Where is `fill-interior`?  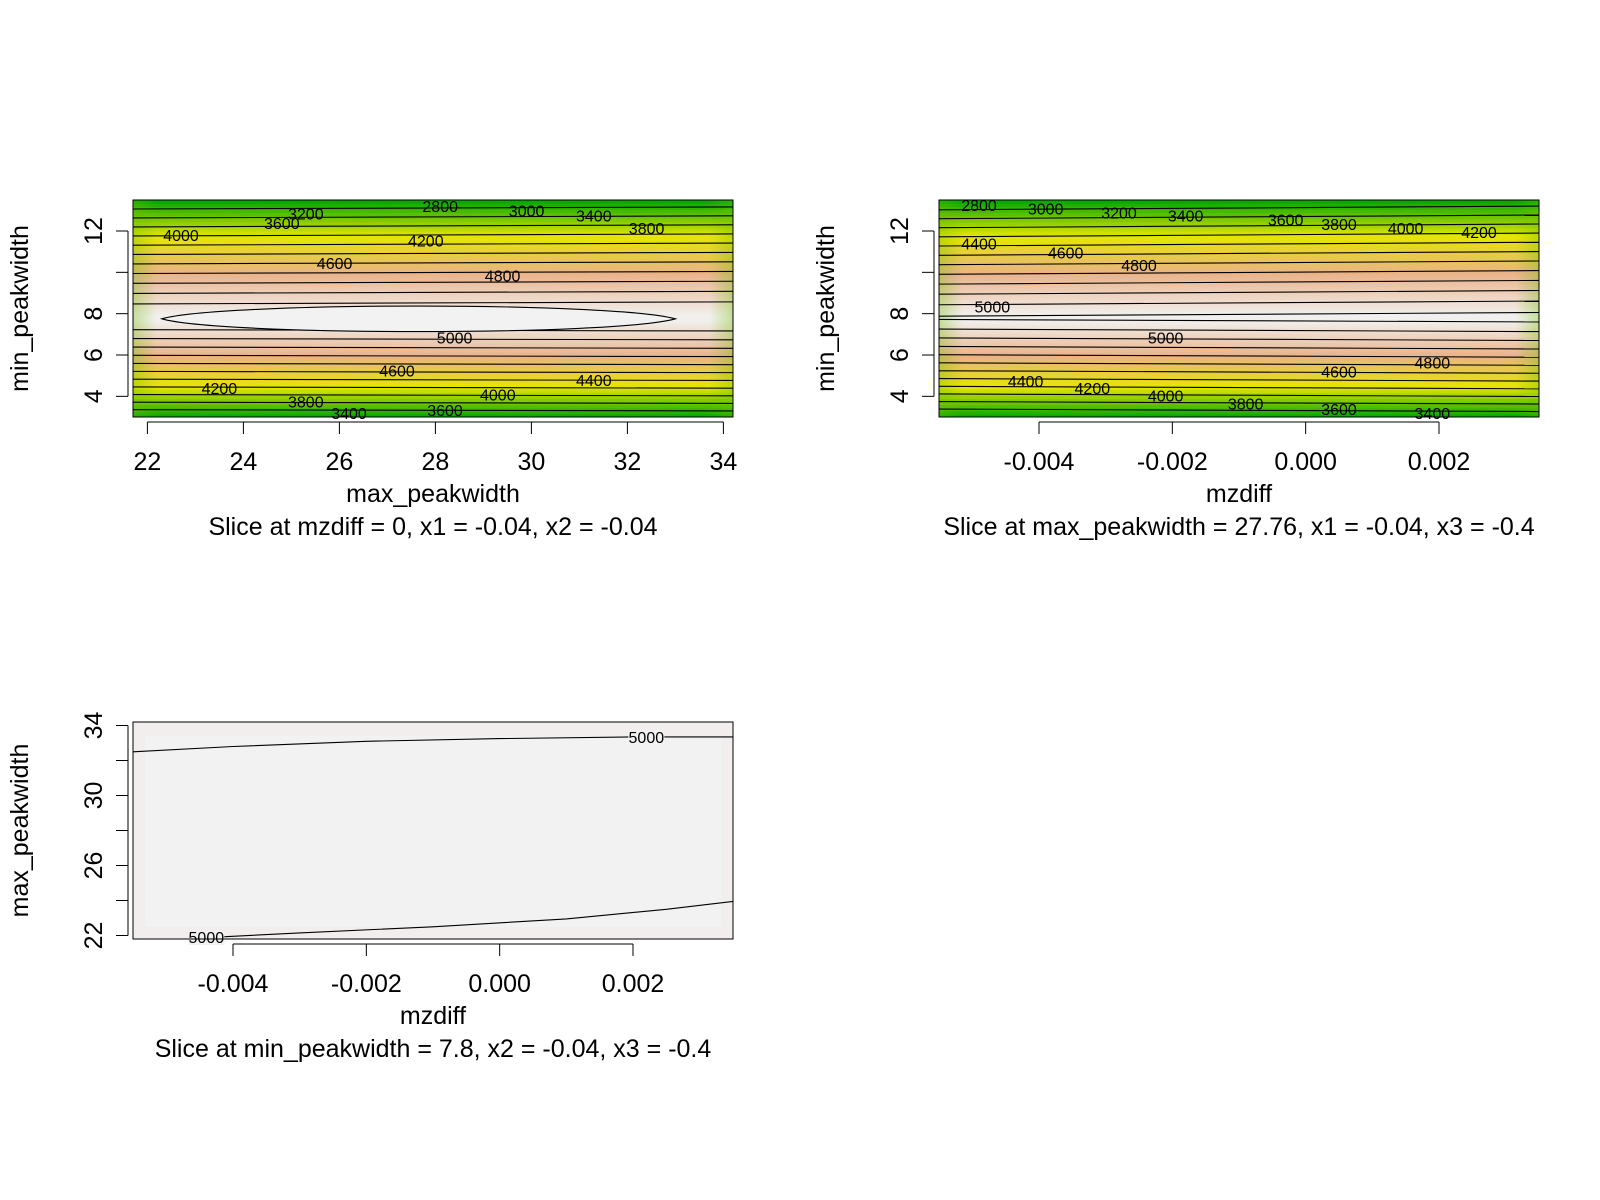 fill-interior is located at coordinates (433, 831).